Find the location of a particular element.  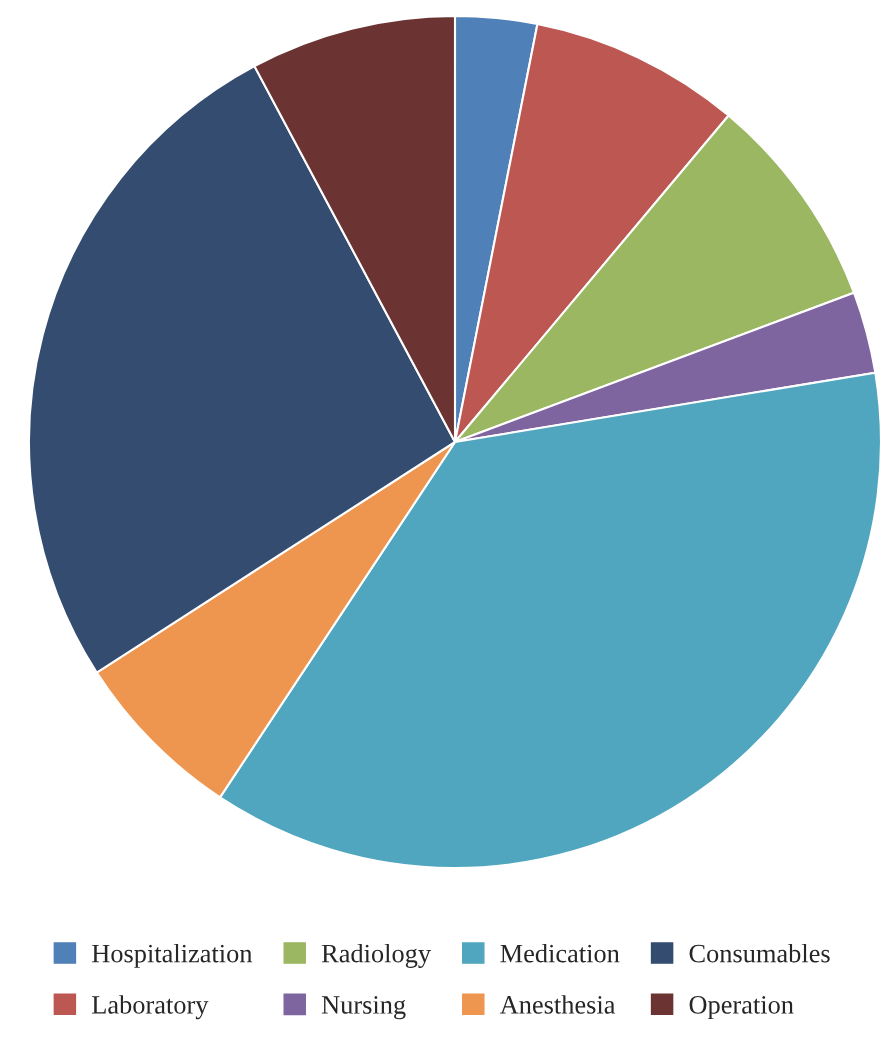

legend-label: Operation is located at coordinates (741, 1008).